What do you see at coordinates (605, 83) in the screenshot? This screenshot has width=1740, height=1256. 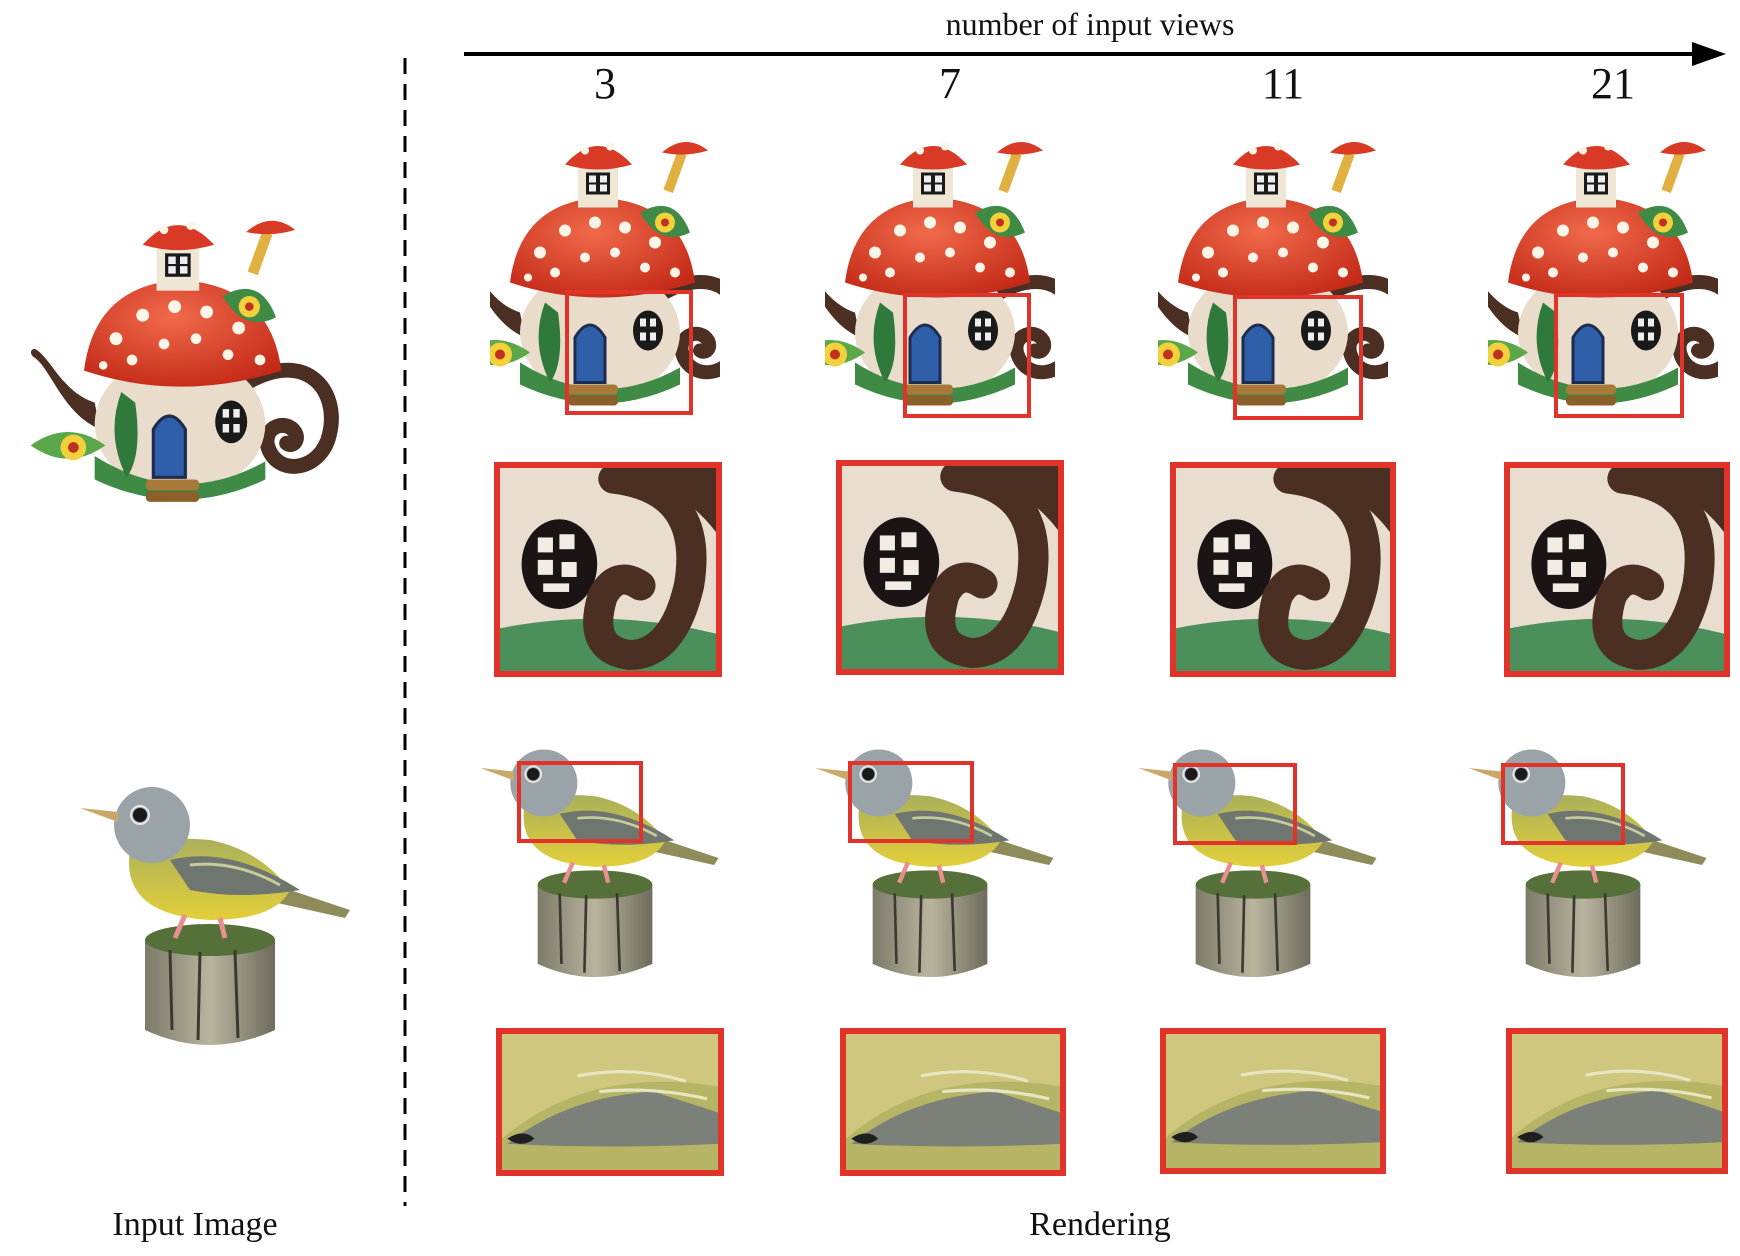 I see `column-label-3: 3` at bounding box center [605, 83].